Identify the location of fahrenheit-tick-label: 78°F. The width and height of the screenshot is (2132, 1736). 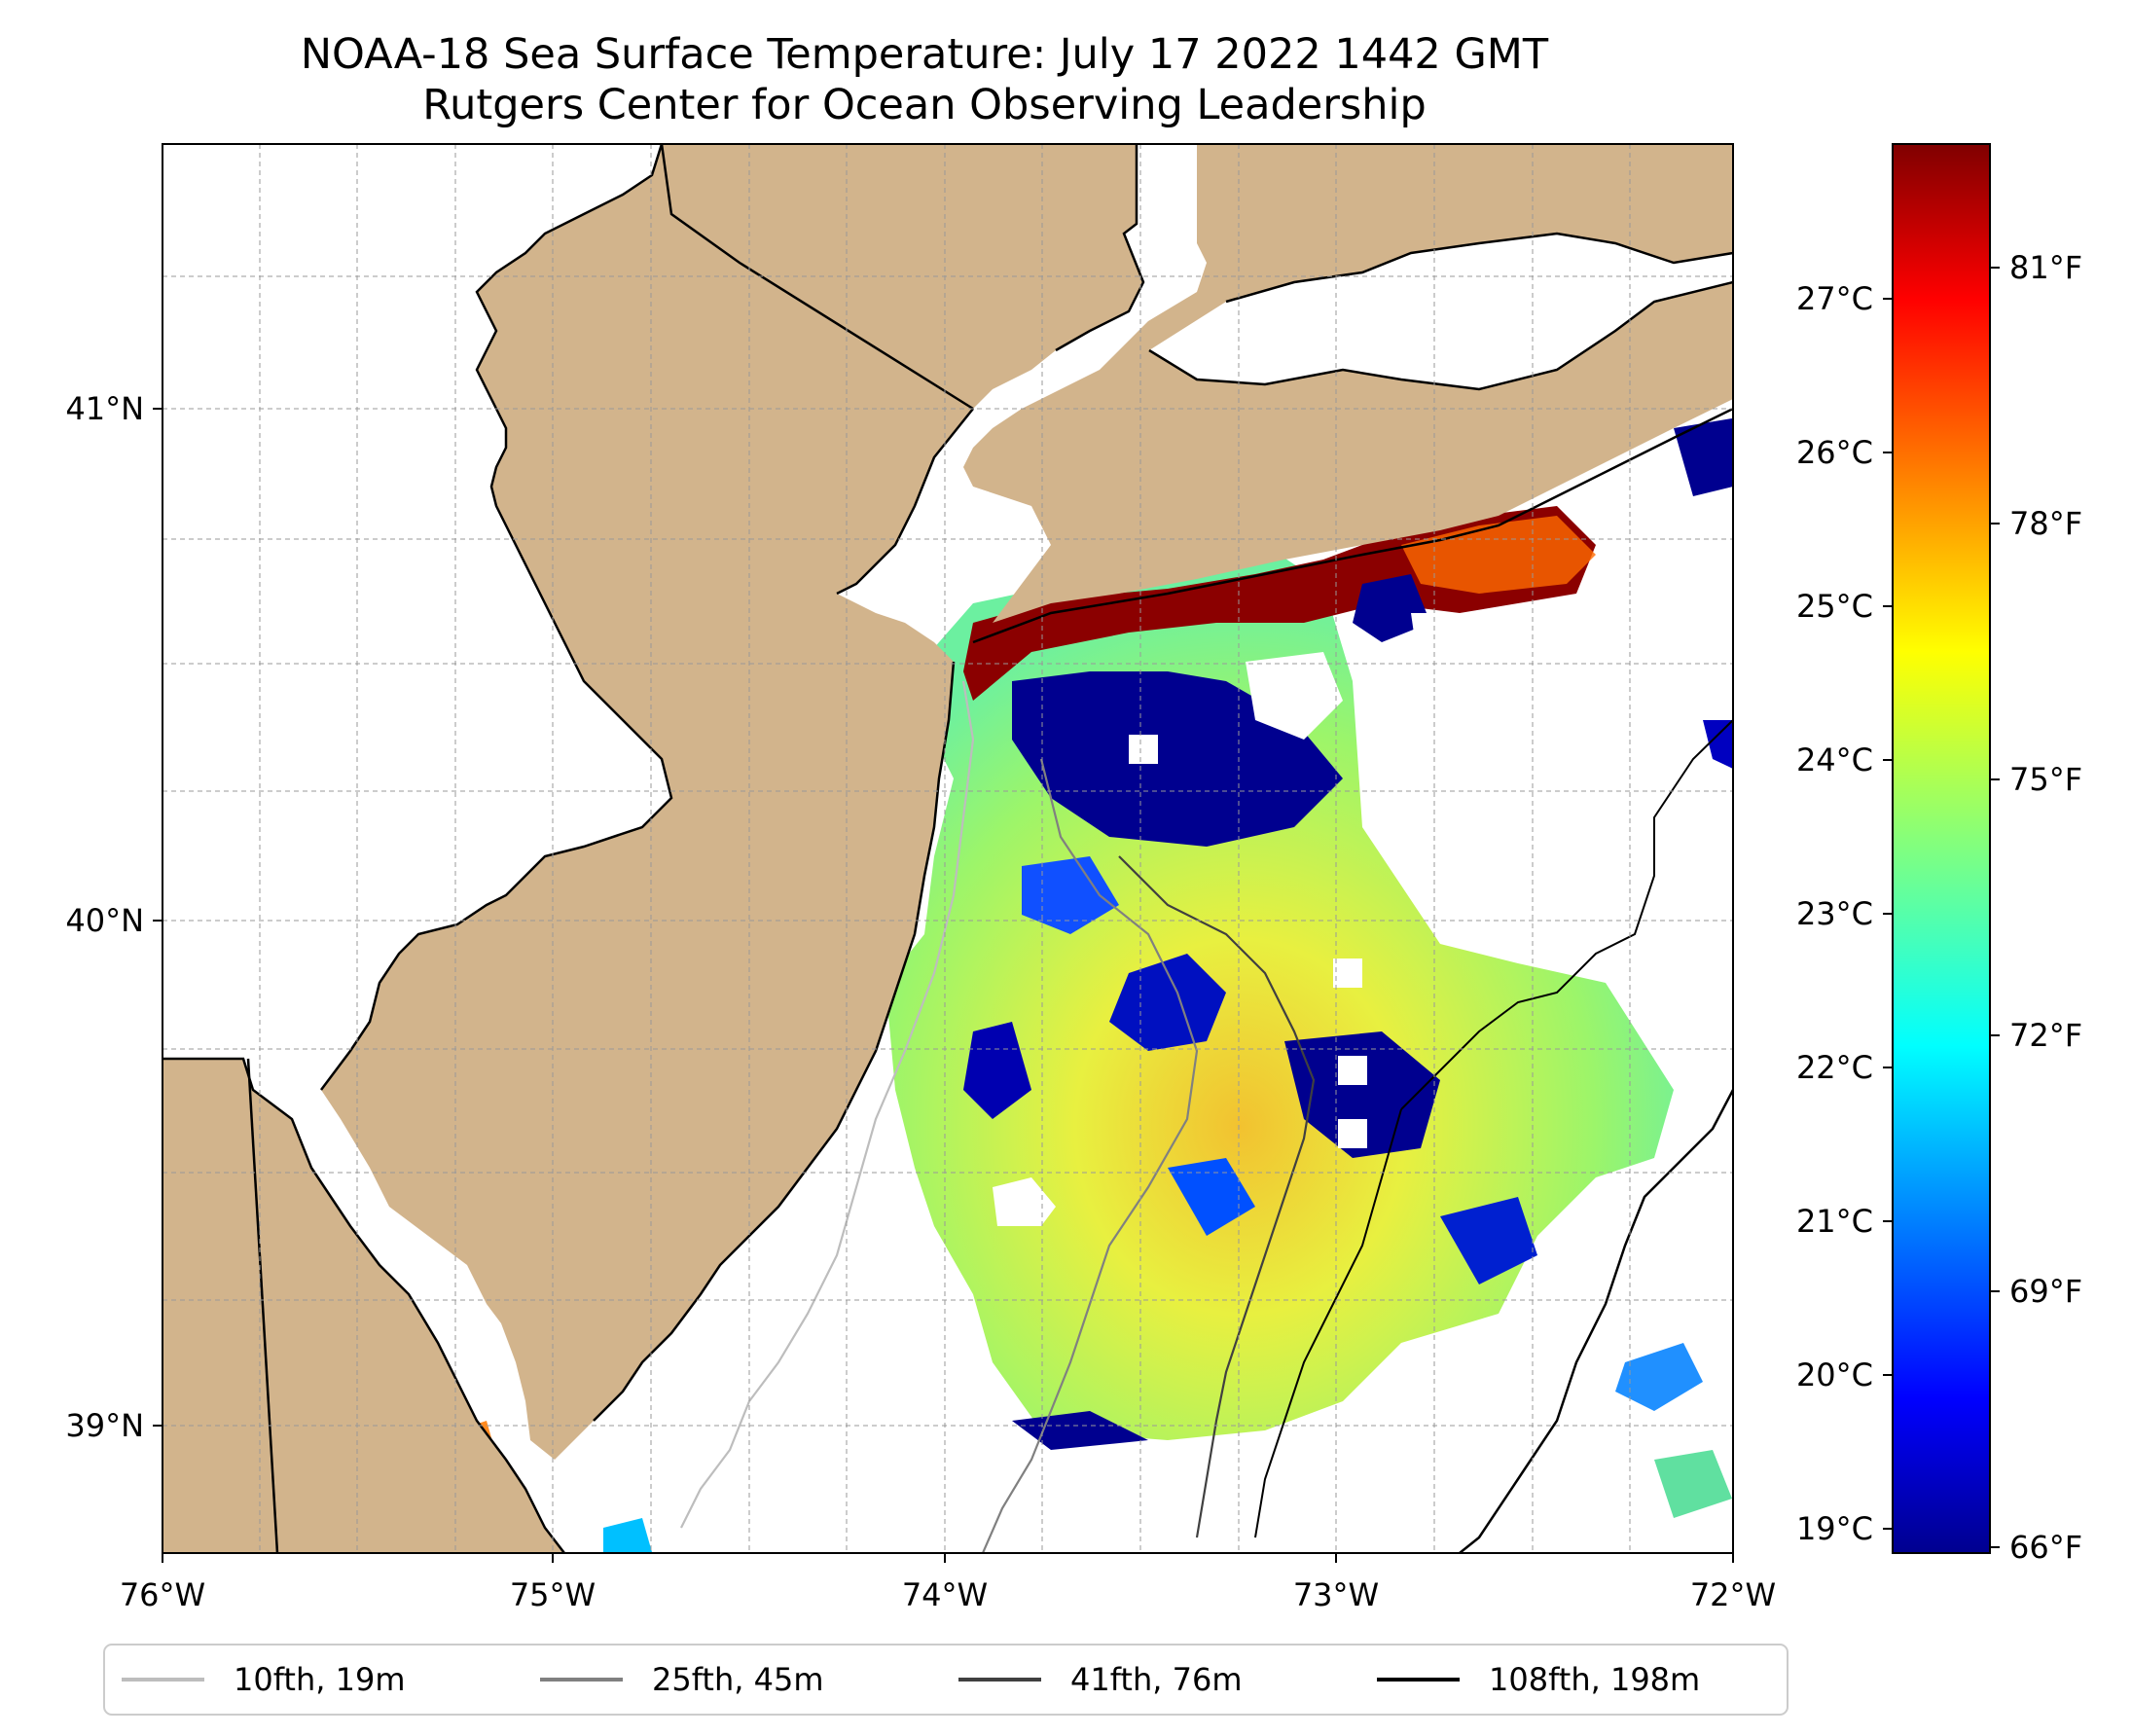
(2046, 524).